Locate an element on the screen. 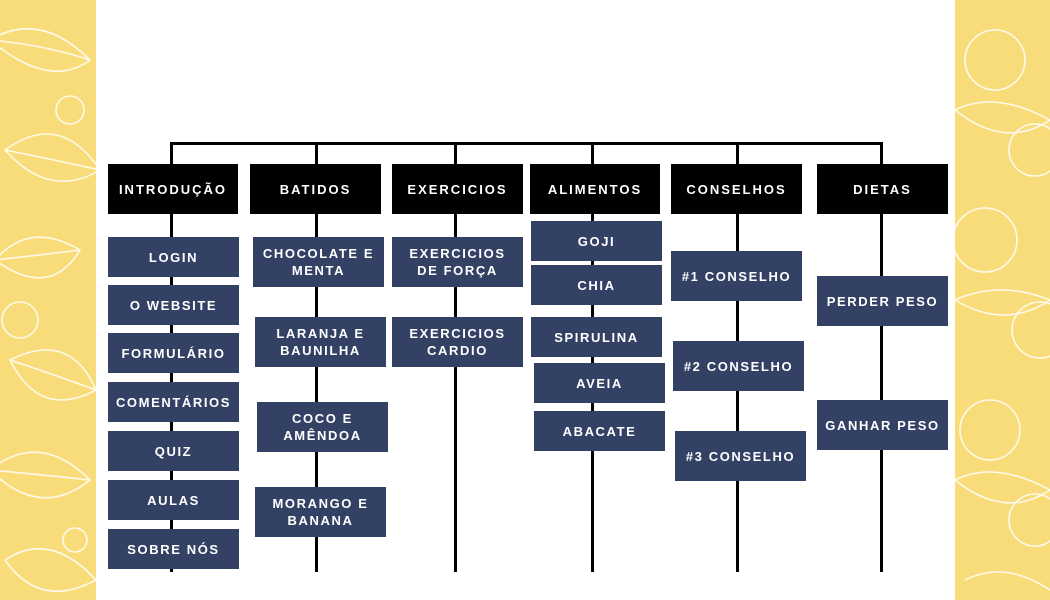 Image resolution: width=1050 pixels, height=600 pixels. node-spirulina: SPIRULINA is located at coordinates (596, 337).